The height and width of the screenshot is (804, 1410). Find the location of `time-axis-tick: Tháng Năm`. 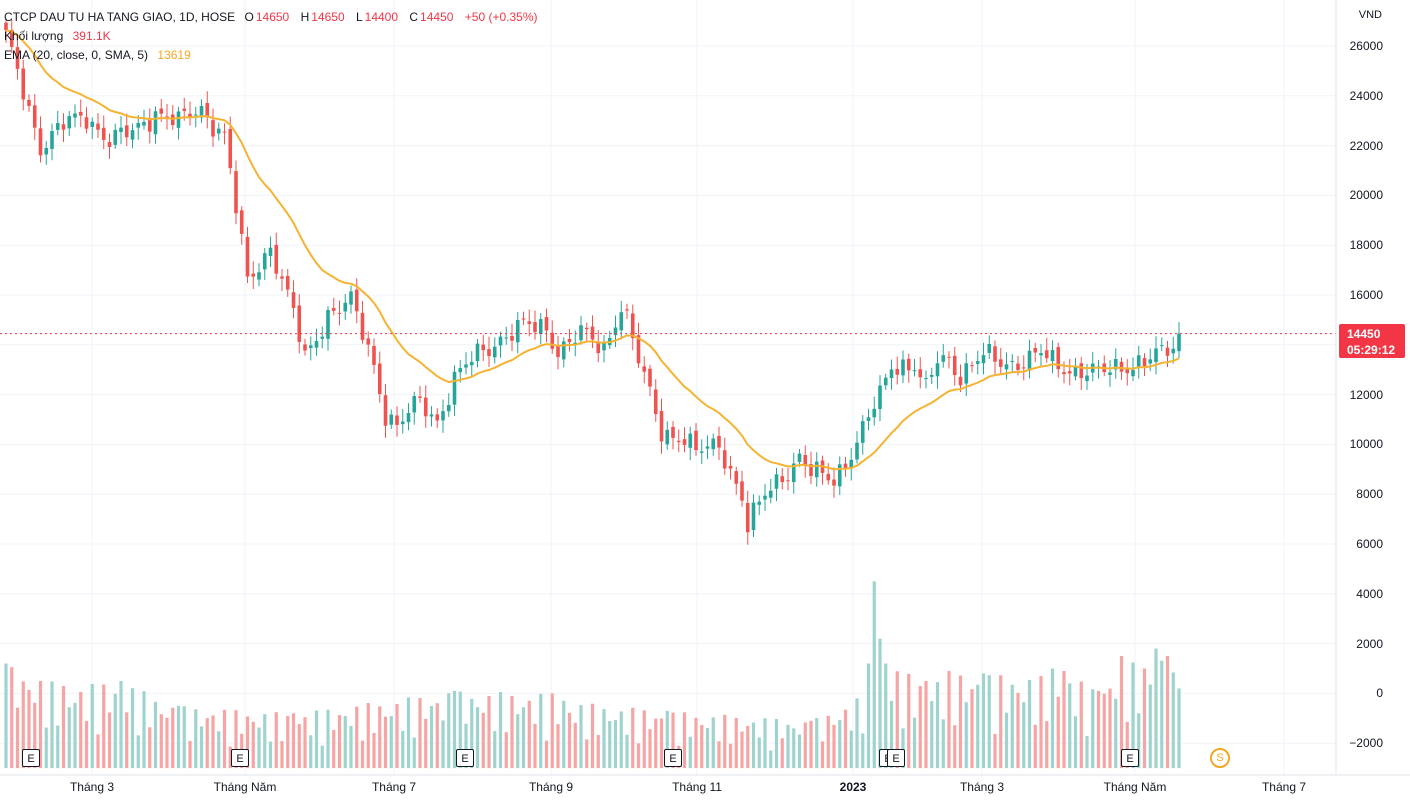

time-axis-tick: Tháng Năm is located at coordinates (245, 787).